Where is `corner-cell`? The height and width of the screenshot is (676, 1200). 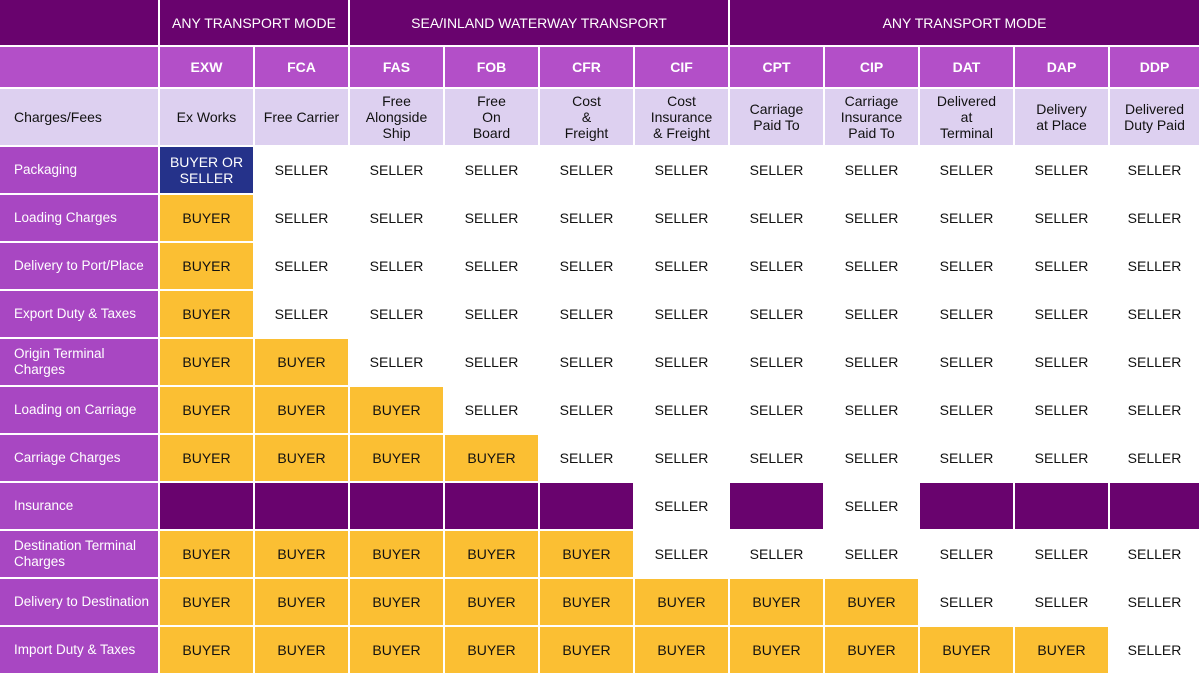 corner-cell is located at coordinates (80, 67).